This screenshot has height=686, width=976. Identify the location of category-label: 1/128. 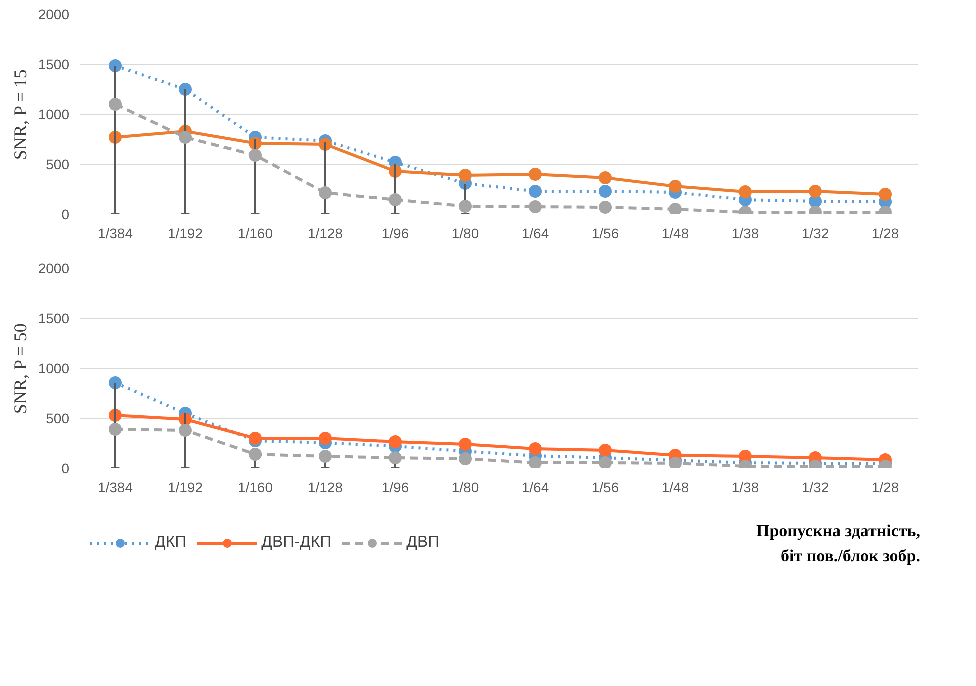
(326, 234).